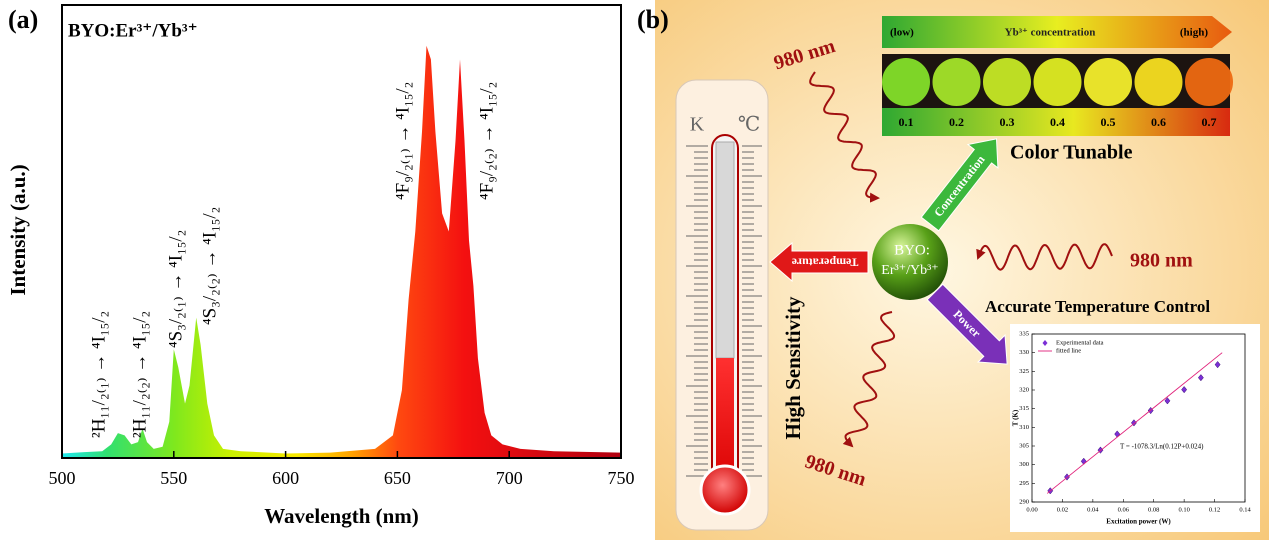 The image size is (1269, 559). I want to click on bar-label: (low), so click(902, 33).